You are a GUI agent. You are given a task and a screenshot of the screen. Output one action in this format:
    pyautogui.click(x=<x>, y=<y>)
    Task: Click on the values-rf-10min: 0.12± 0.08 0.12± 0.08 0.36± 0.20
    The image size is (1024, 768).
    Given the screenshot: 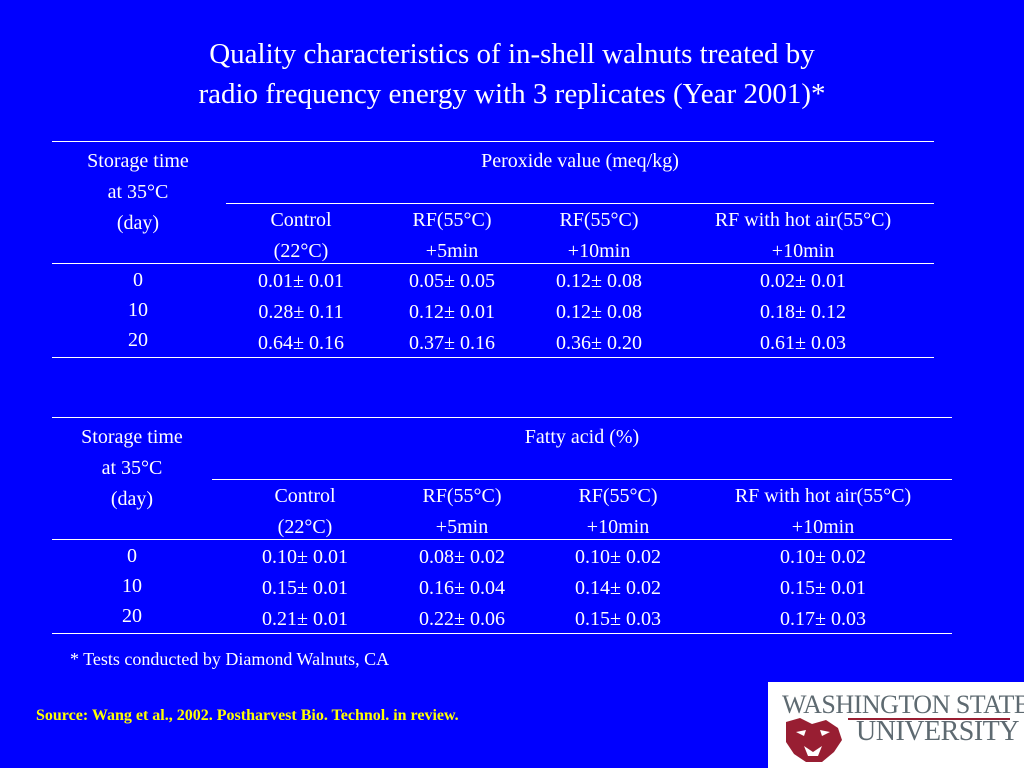 What is the action you would take?
    pyautogui.click(x=599, y=312)
    